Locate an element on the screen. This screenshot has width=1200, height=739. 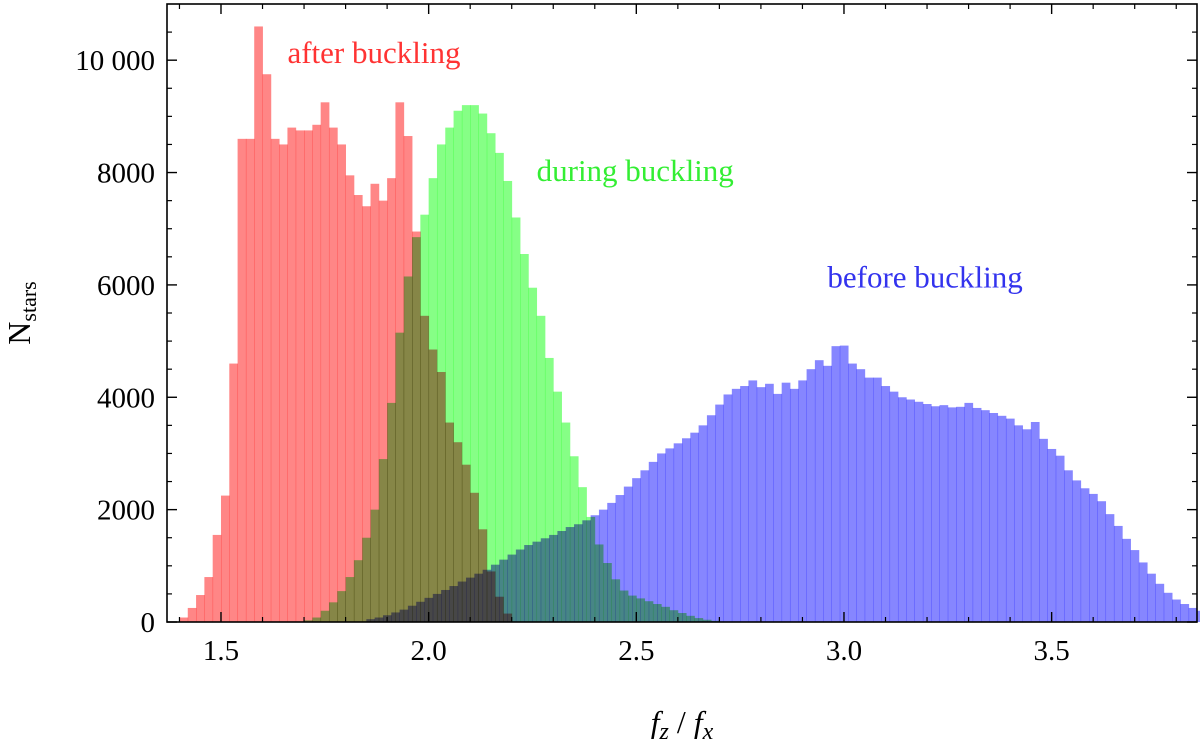
y-tick-label: 4000 is located at coordinates (126, 398).